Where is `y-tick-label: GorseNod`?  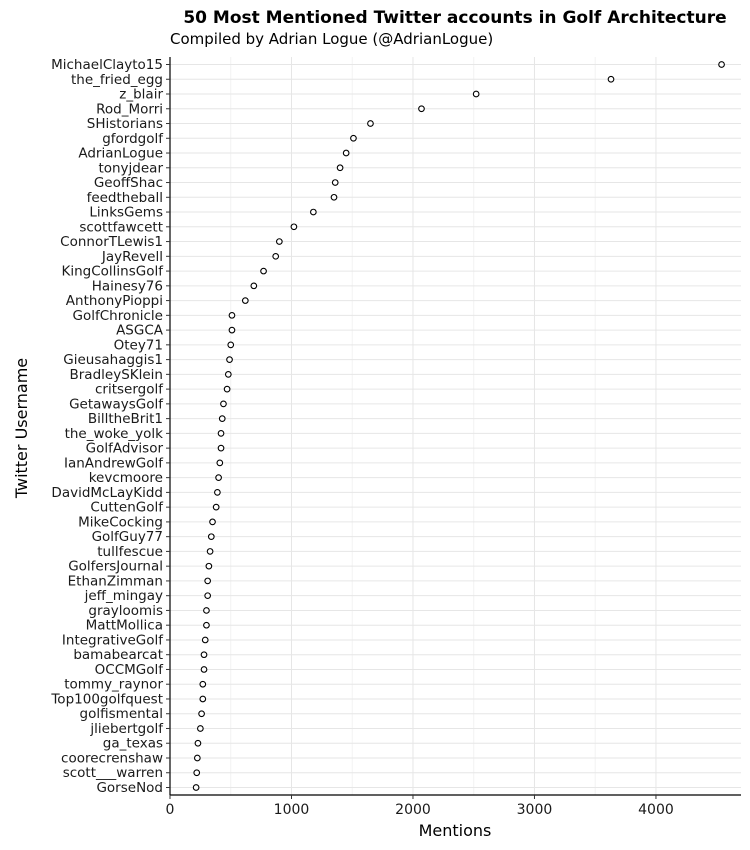 y-tick-label: GorseNod is located at coordinates (129, 788).